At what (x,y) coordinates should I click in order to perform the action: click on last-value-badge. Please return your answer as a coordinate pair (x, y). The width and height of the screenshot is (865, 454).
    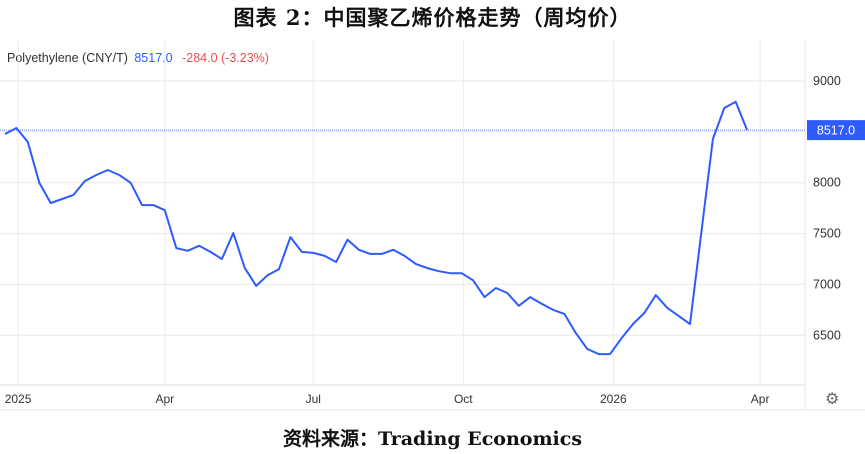
    Looking at the image, I should click on (836, 130).